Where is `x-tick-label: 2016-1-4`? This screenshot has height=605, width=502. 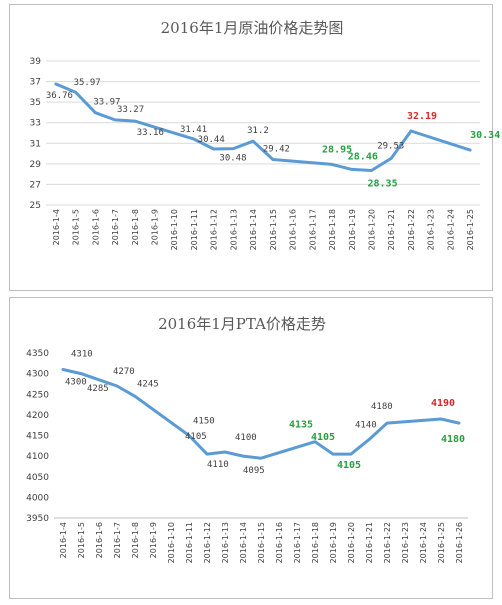
x-tick-label: 2016-1-4 is located at coordinates (56, 227).